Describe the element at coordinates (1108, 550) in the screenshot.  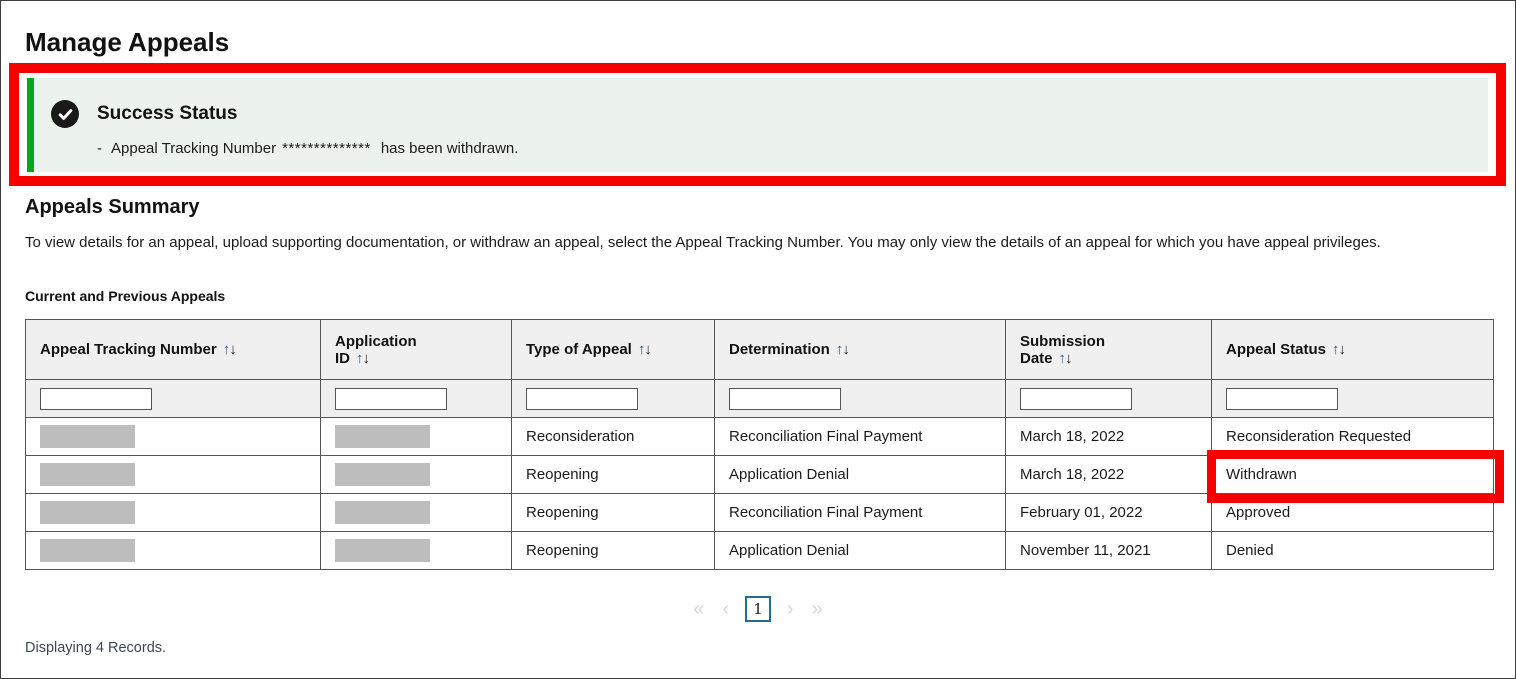
I see `submission-date-cell: November 11, 2021` at that location.